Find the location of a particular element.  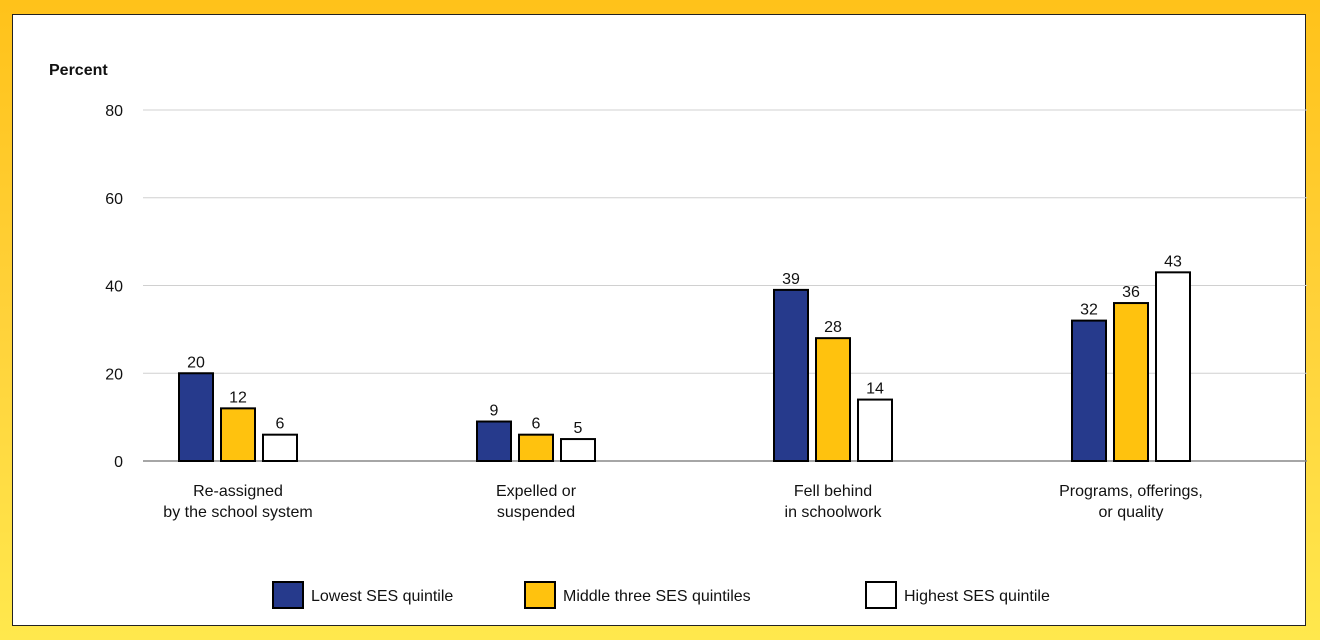

y-tick-labels: 0 20 40 60 80 is located at coordinates (114, 287).